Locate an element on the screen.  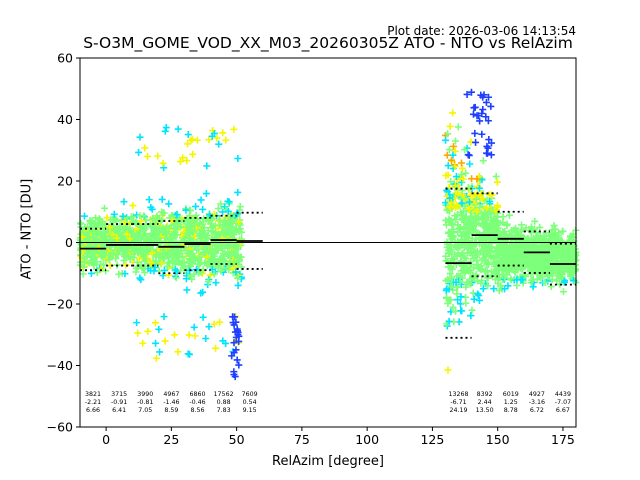
bin-std-label: 8.59 is located at coordinates (171, 410).